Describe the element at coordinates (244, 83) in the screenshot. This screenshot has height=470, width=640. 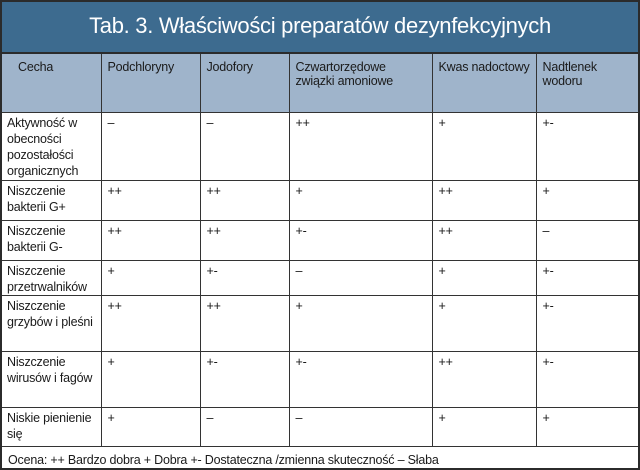
I see `column-header: Jodofory` at that location.